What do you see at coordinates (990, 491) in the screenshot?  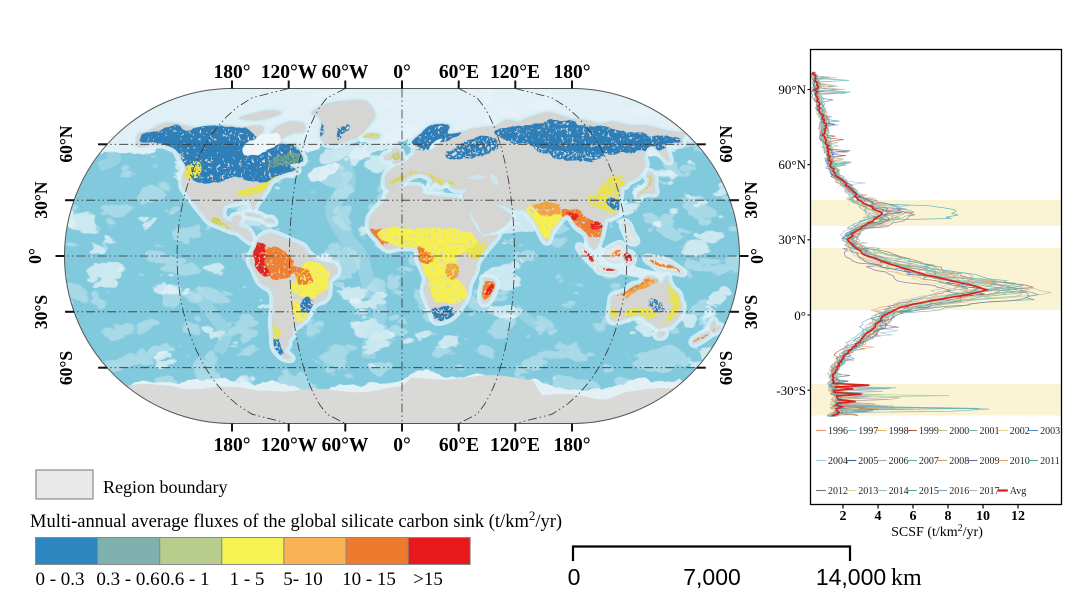 I see `svg-text: 2017` at bounding box center [990, 491].